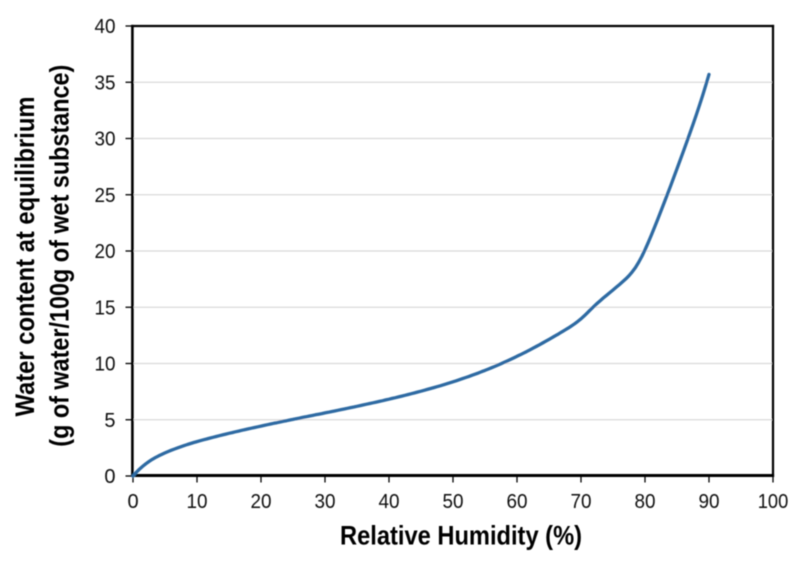 This screenshot has height=576, width=799. Describe the element at coordinates (773, 502) in the screenshot. I see `svg-text: 100` at that location.